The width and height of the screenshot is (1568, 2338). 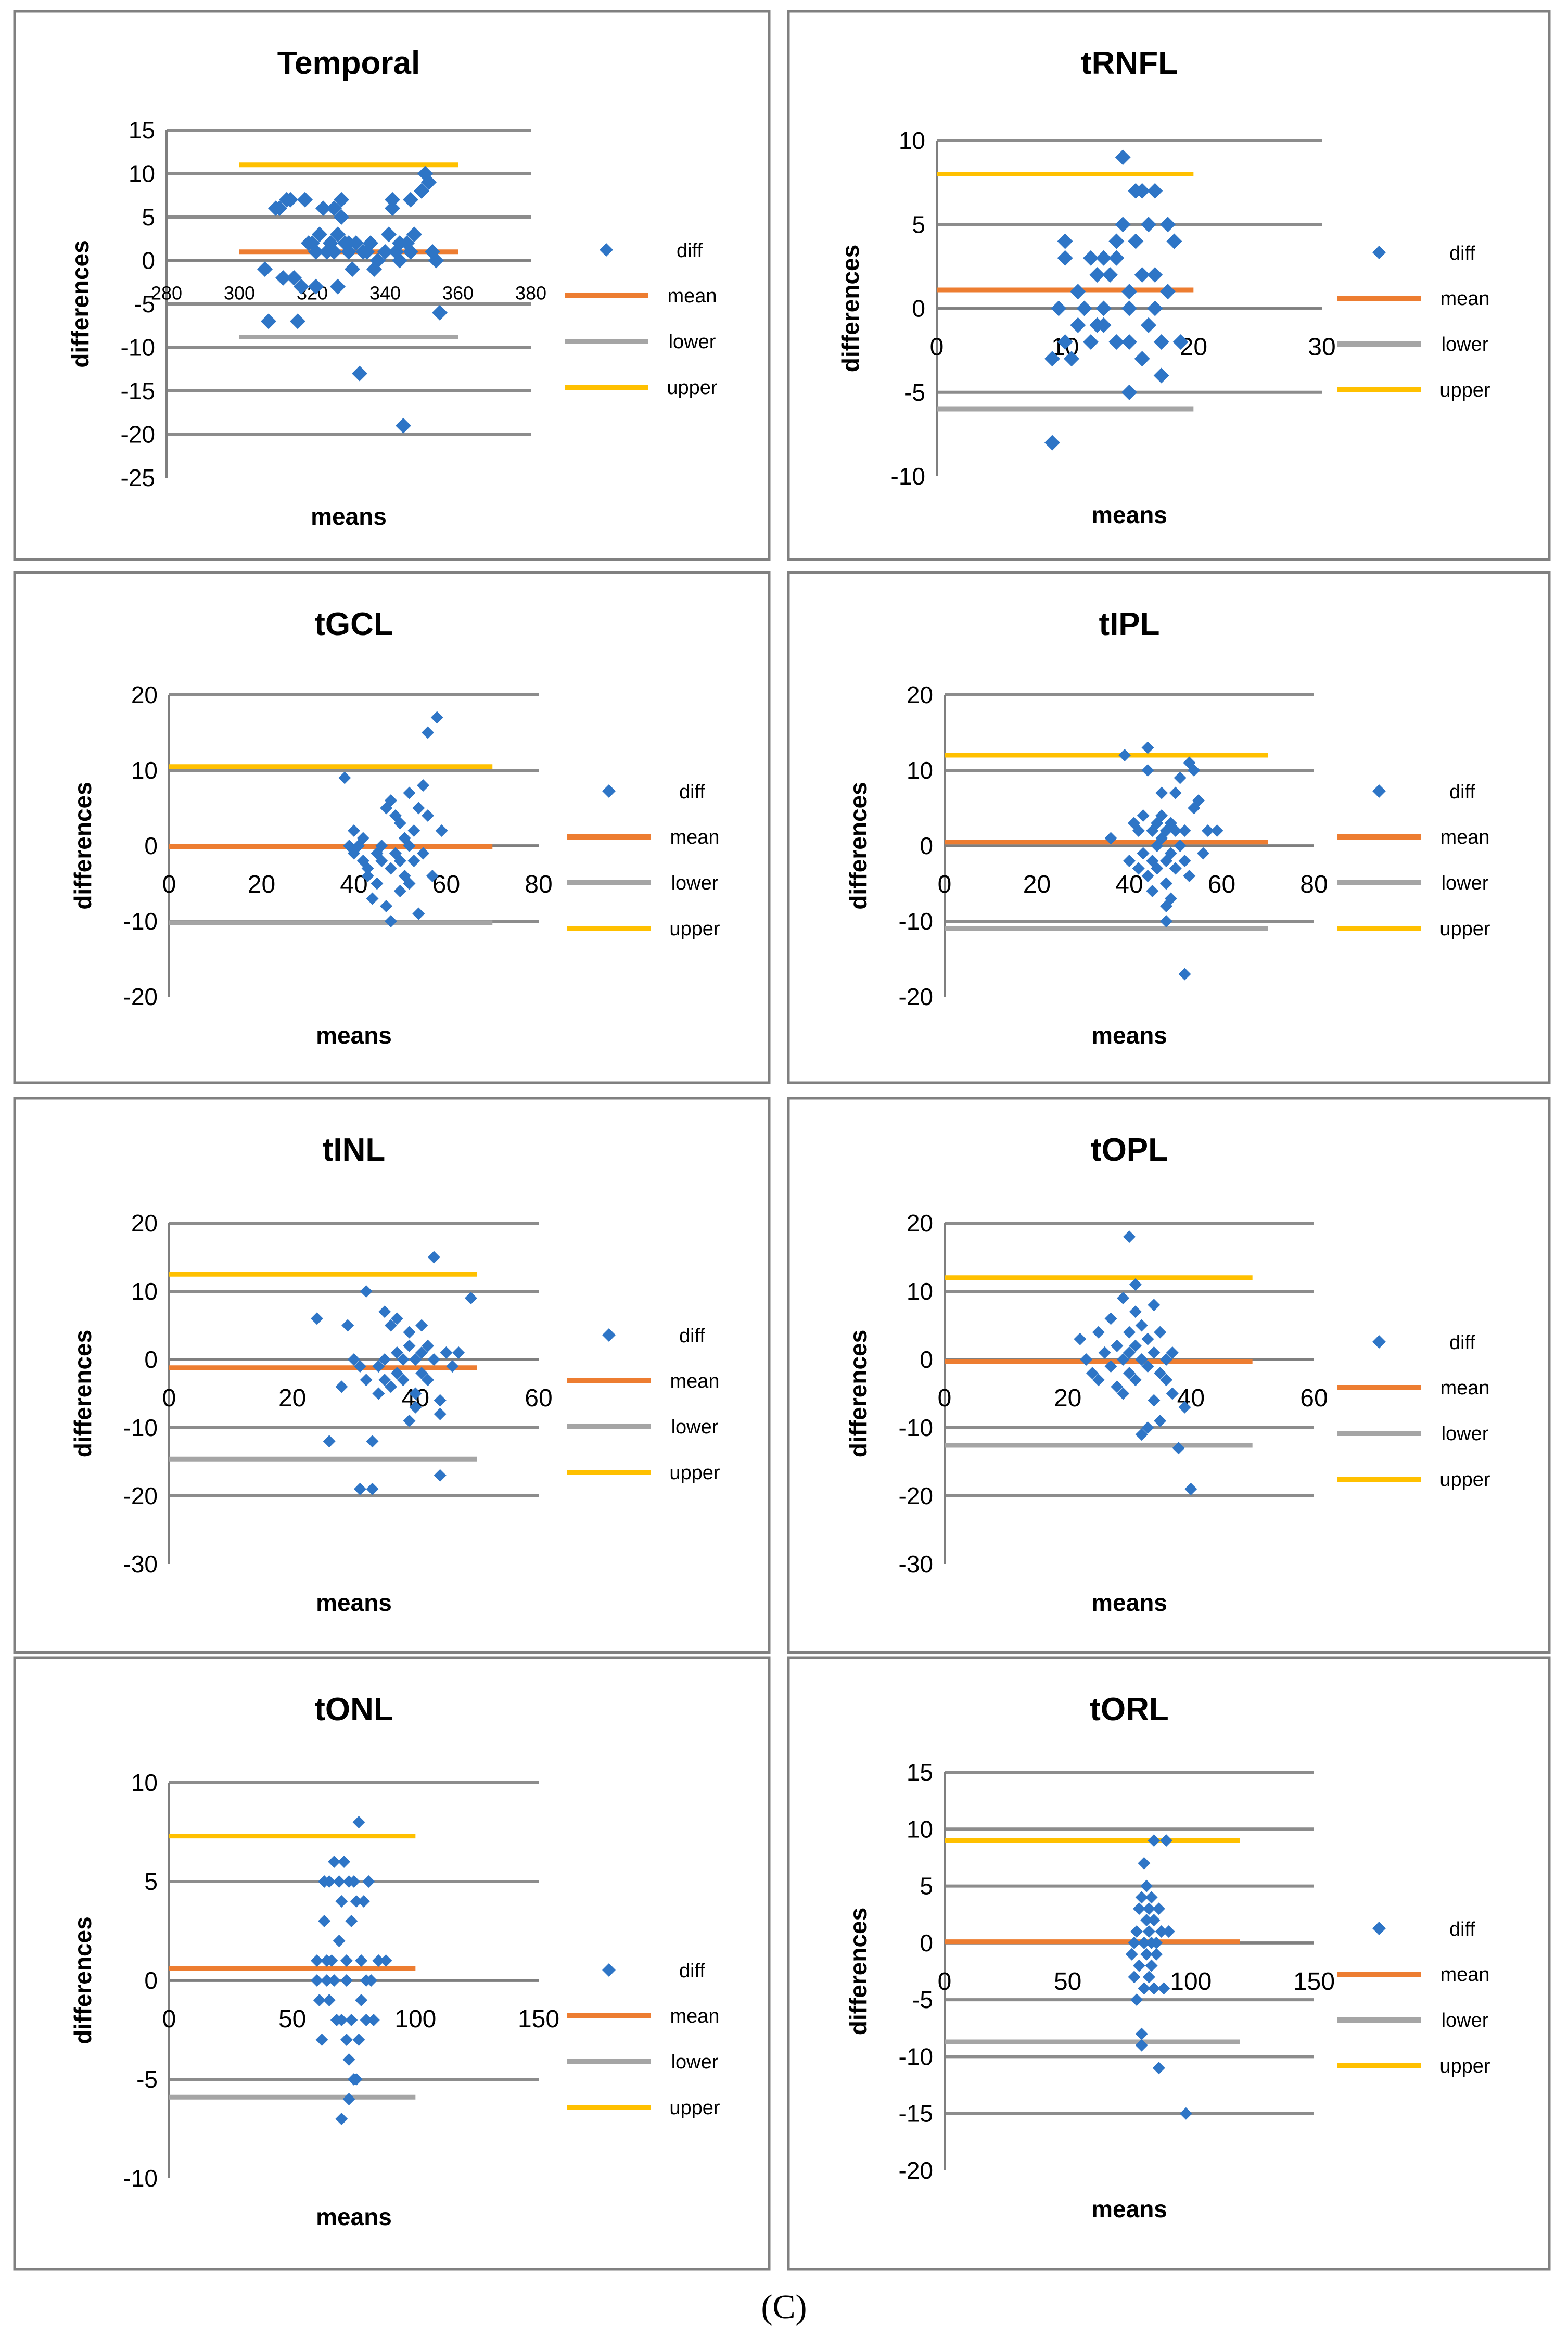 I want to click on x-axis-label: means, so click(x=354, y=2217).